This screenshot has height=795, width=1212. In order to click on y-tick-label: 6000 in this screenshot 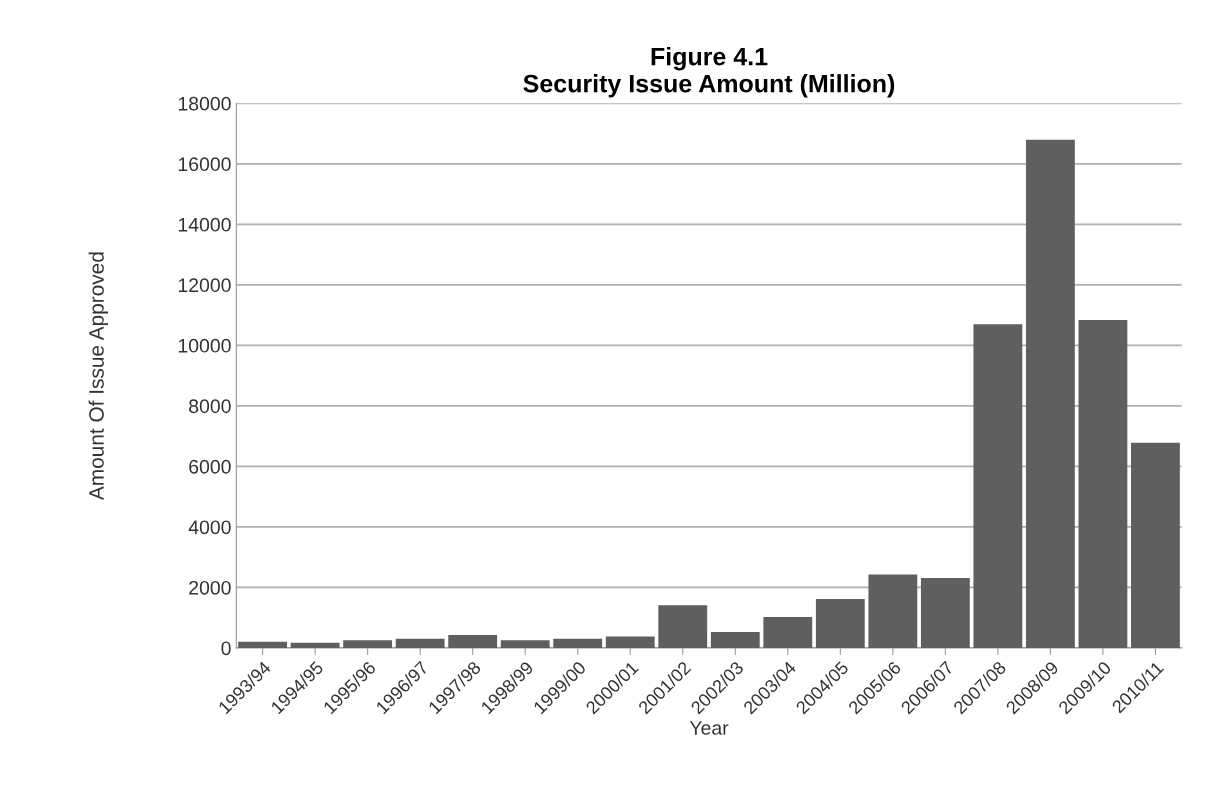, I will do `click(210, 466)`.